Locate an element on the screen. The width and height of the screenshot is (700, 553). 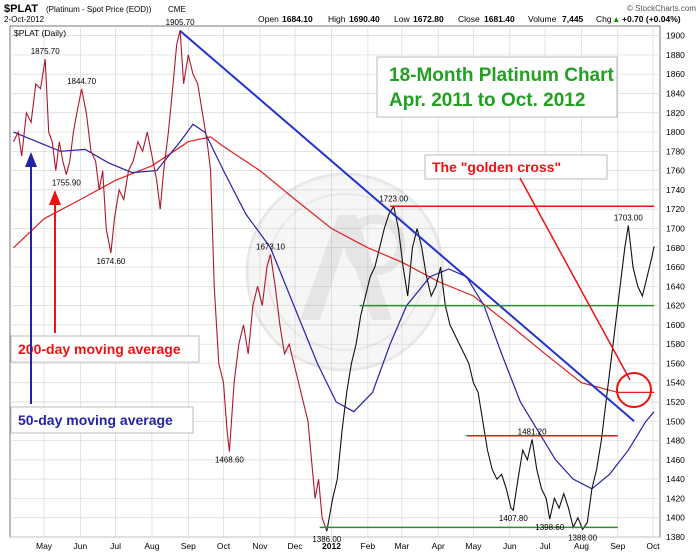
close-label: Close is located at coordinates (469, 19).